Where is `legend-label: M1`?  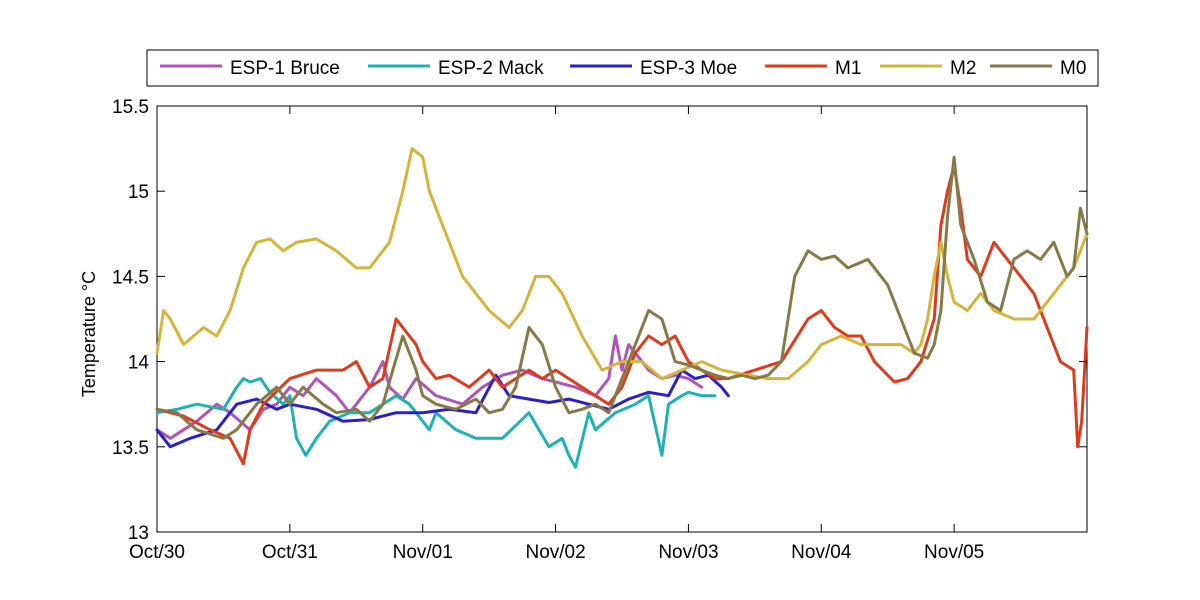
legend-label: M1 is located at coordinates (848, 68).